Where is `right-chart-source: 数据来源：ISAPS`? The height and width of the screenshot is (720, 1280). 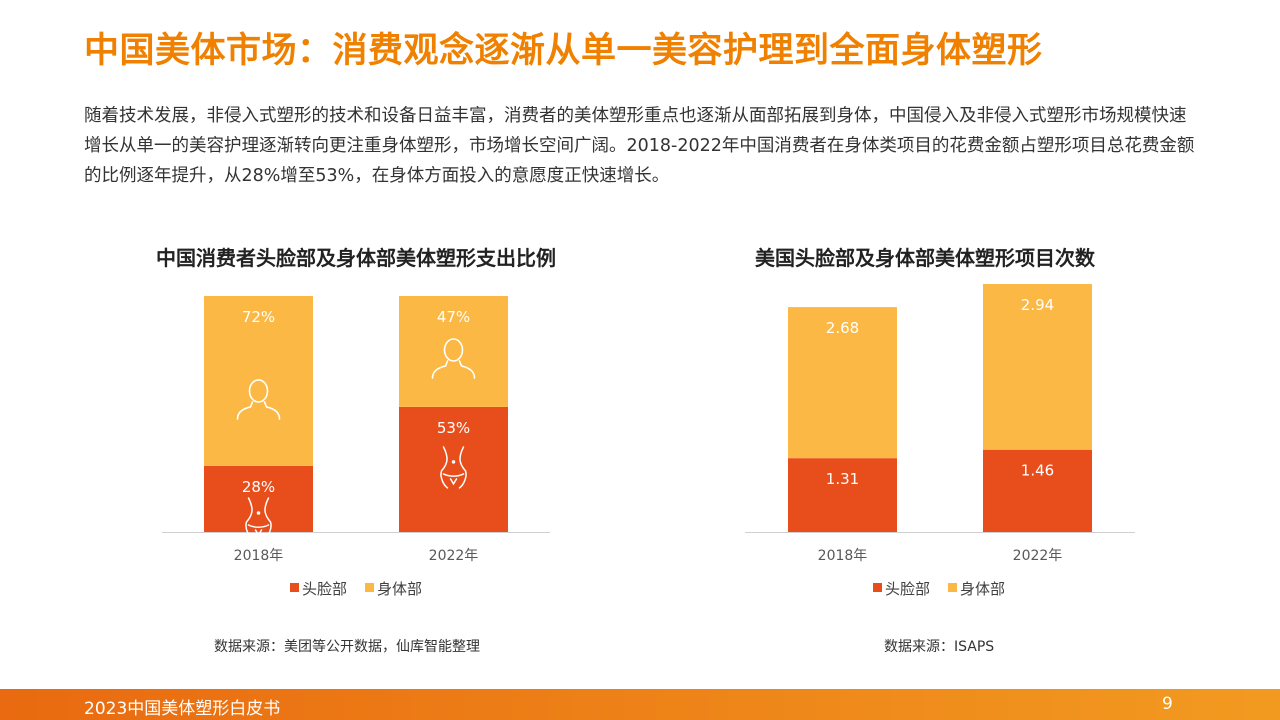
right-chart-source: 数据来源：ISAPS is located at coordinates (939, 647).